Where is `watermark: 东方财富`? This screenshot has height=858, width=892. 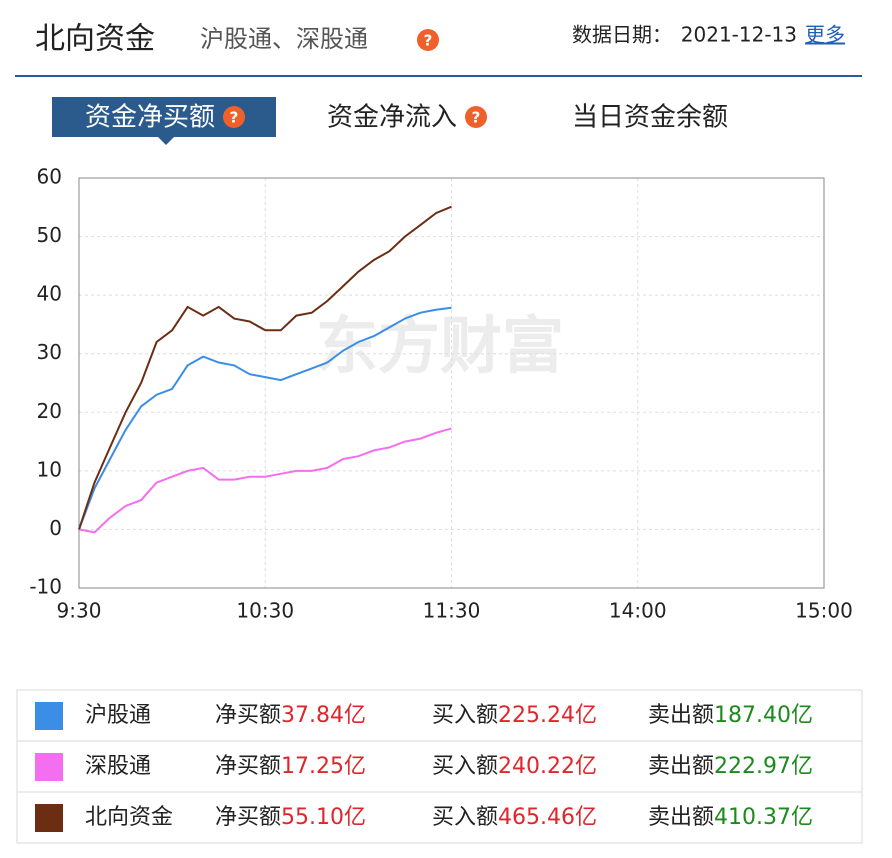 watermark: 东方财富 is located at coordinates (440, 345).